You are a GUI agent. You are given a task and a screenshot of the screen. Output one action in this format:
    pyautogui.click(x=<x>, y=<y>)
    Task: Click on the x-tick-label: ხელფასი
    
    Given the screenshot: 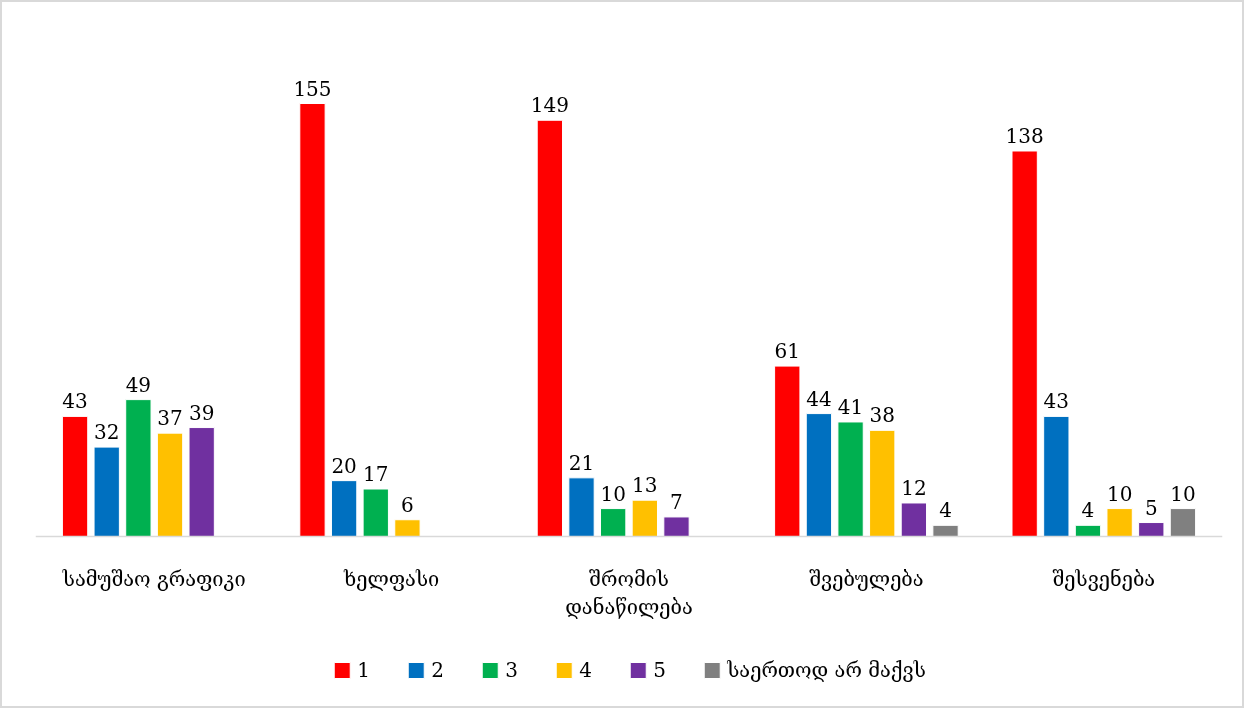 What is the action you would take?
    pyautogui.click(x=391, y=578)
    